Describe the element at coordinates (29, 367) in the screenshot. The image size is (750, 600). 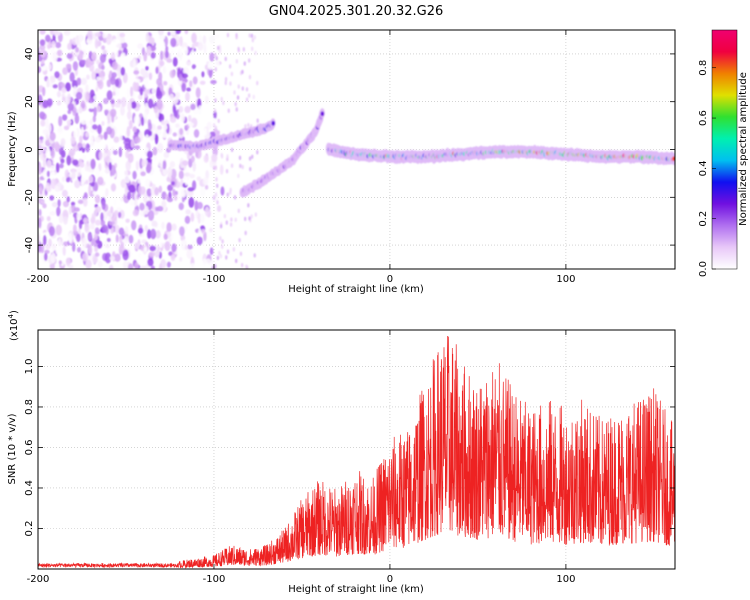
I see `snr-y-tick-label: 1.0` at that location.